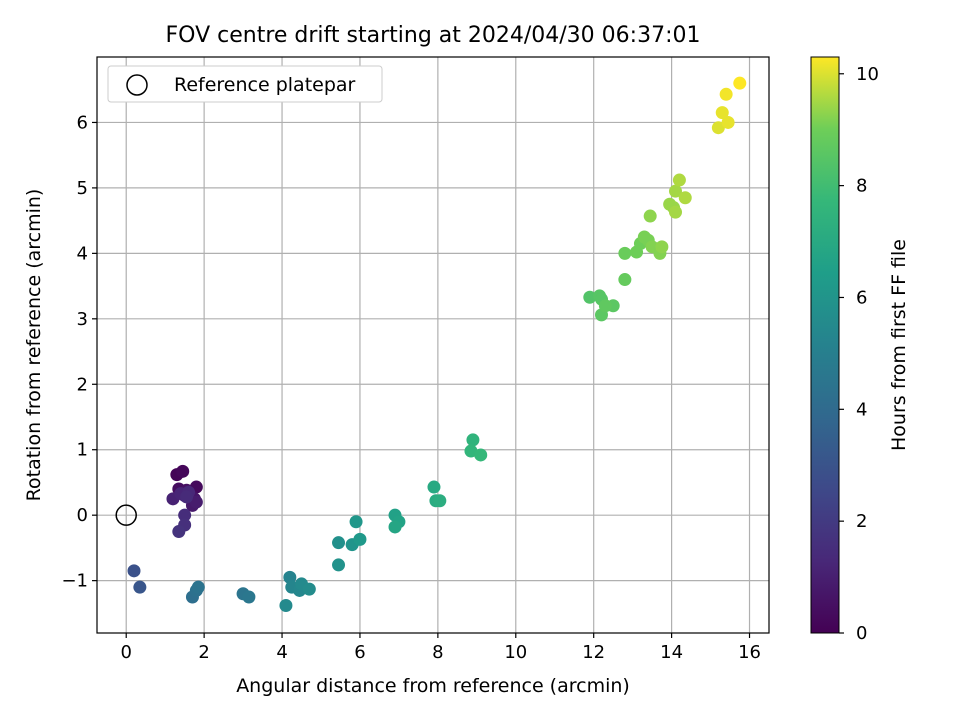 Image resolution: width=960 pixels, height=724 pixels. I want to click on x-tick-label: 14, so click(671, 652).